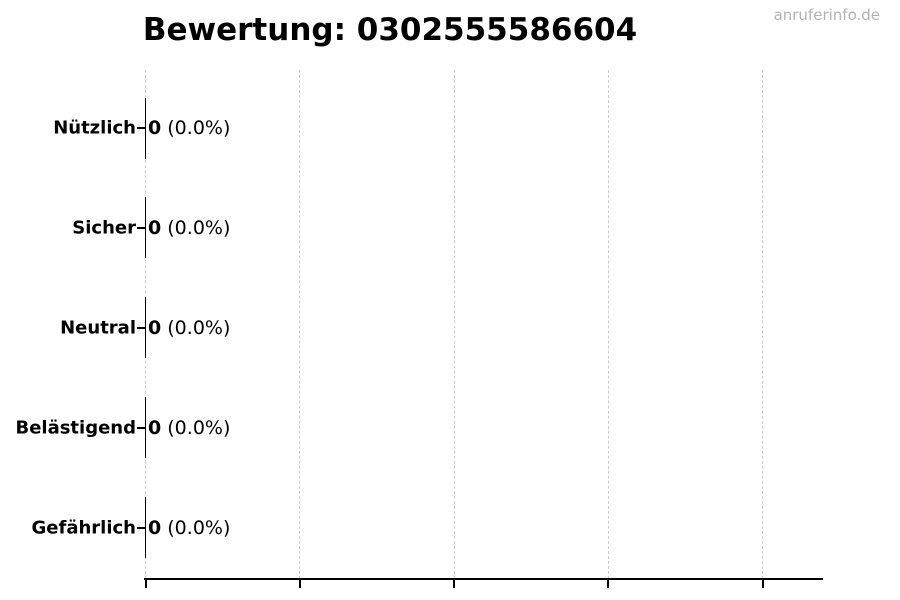  What do you see at coordinates (104, 228) in the screenshot?
I see `category-label: Sicher` at bounding box center [104, 228].